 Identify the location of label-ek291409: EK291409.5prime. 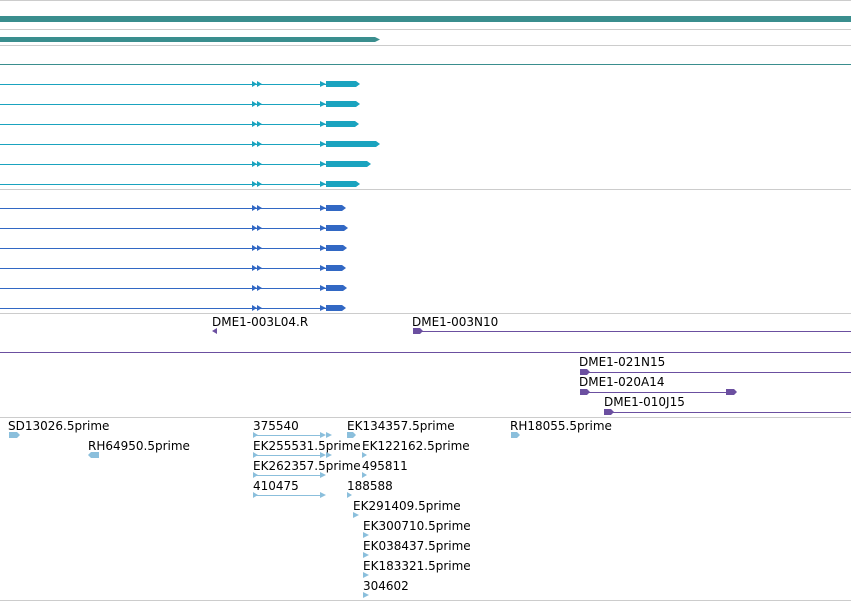
(407, 506).